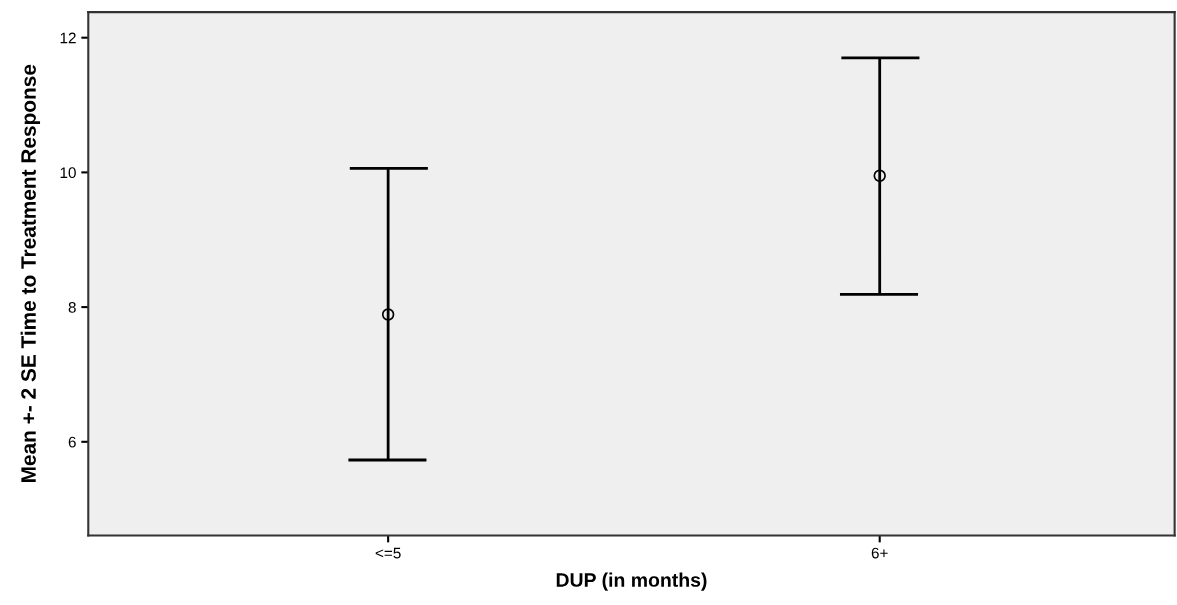  I want to click on x-tick-label: <=5, so click(388, 553).